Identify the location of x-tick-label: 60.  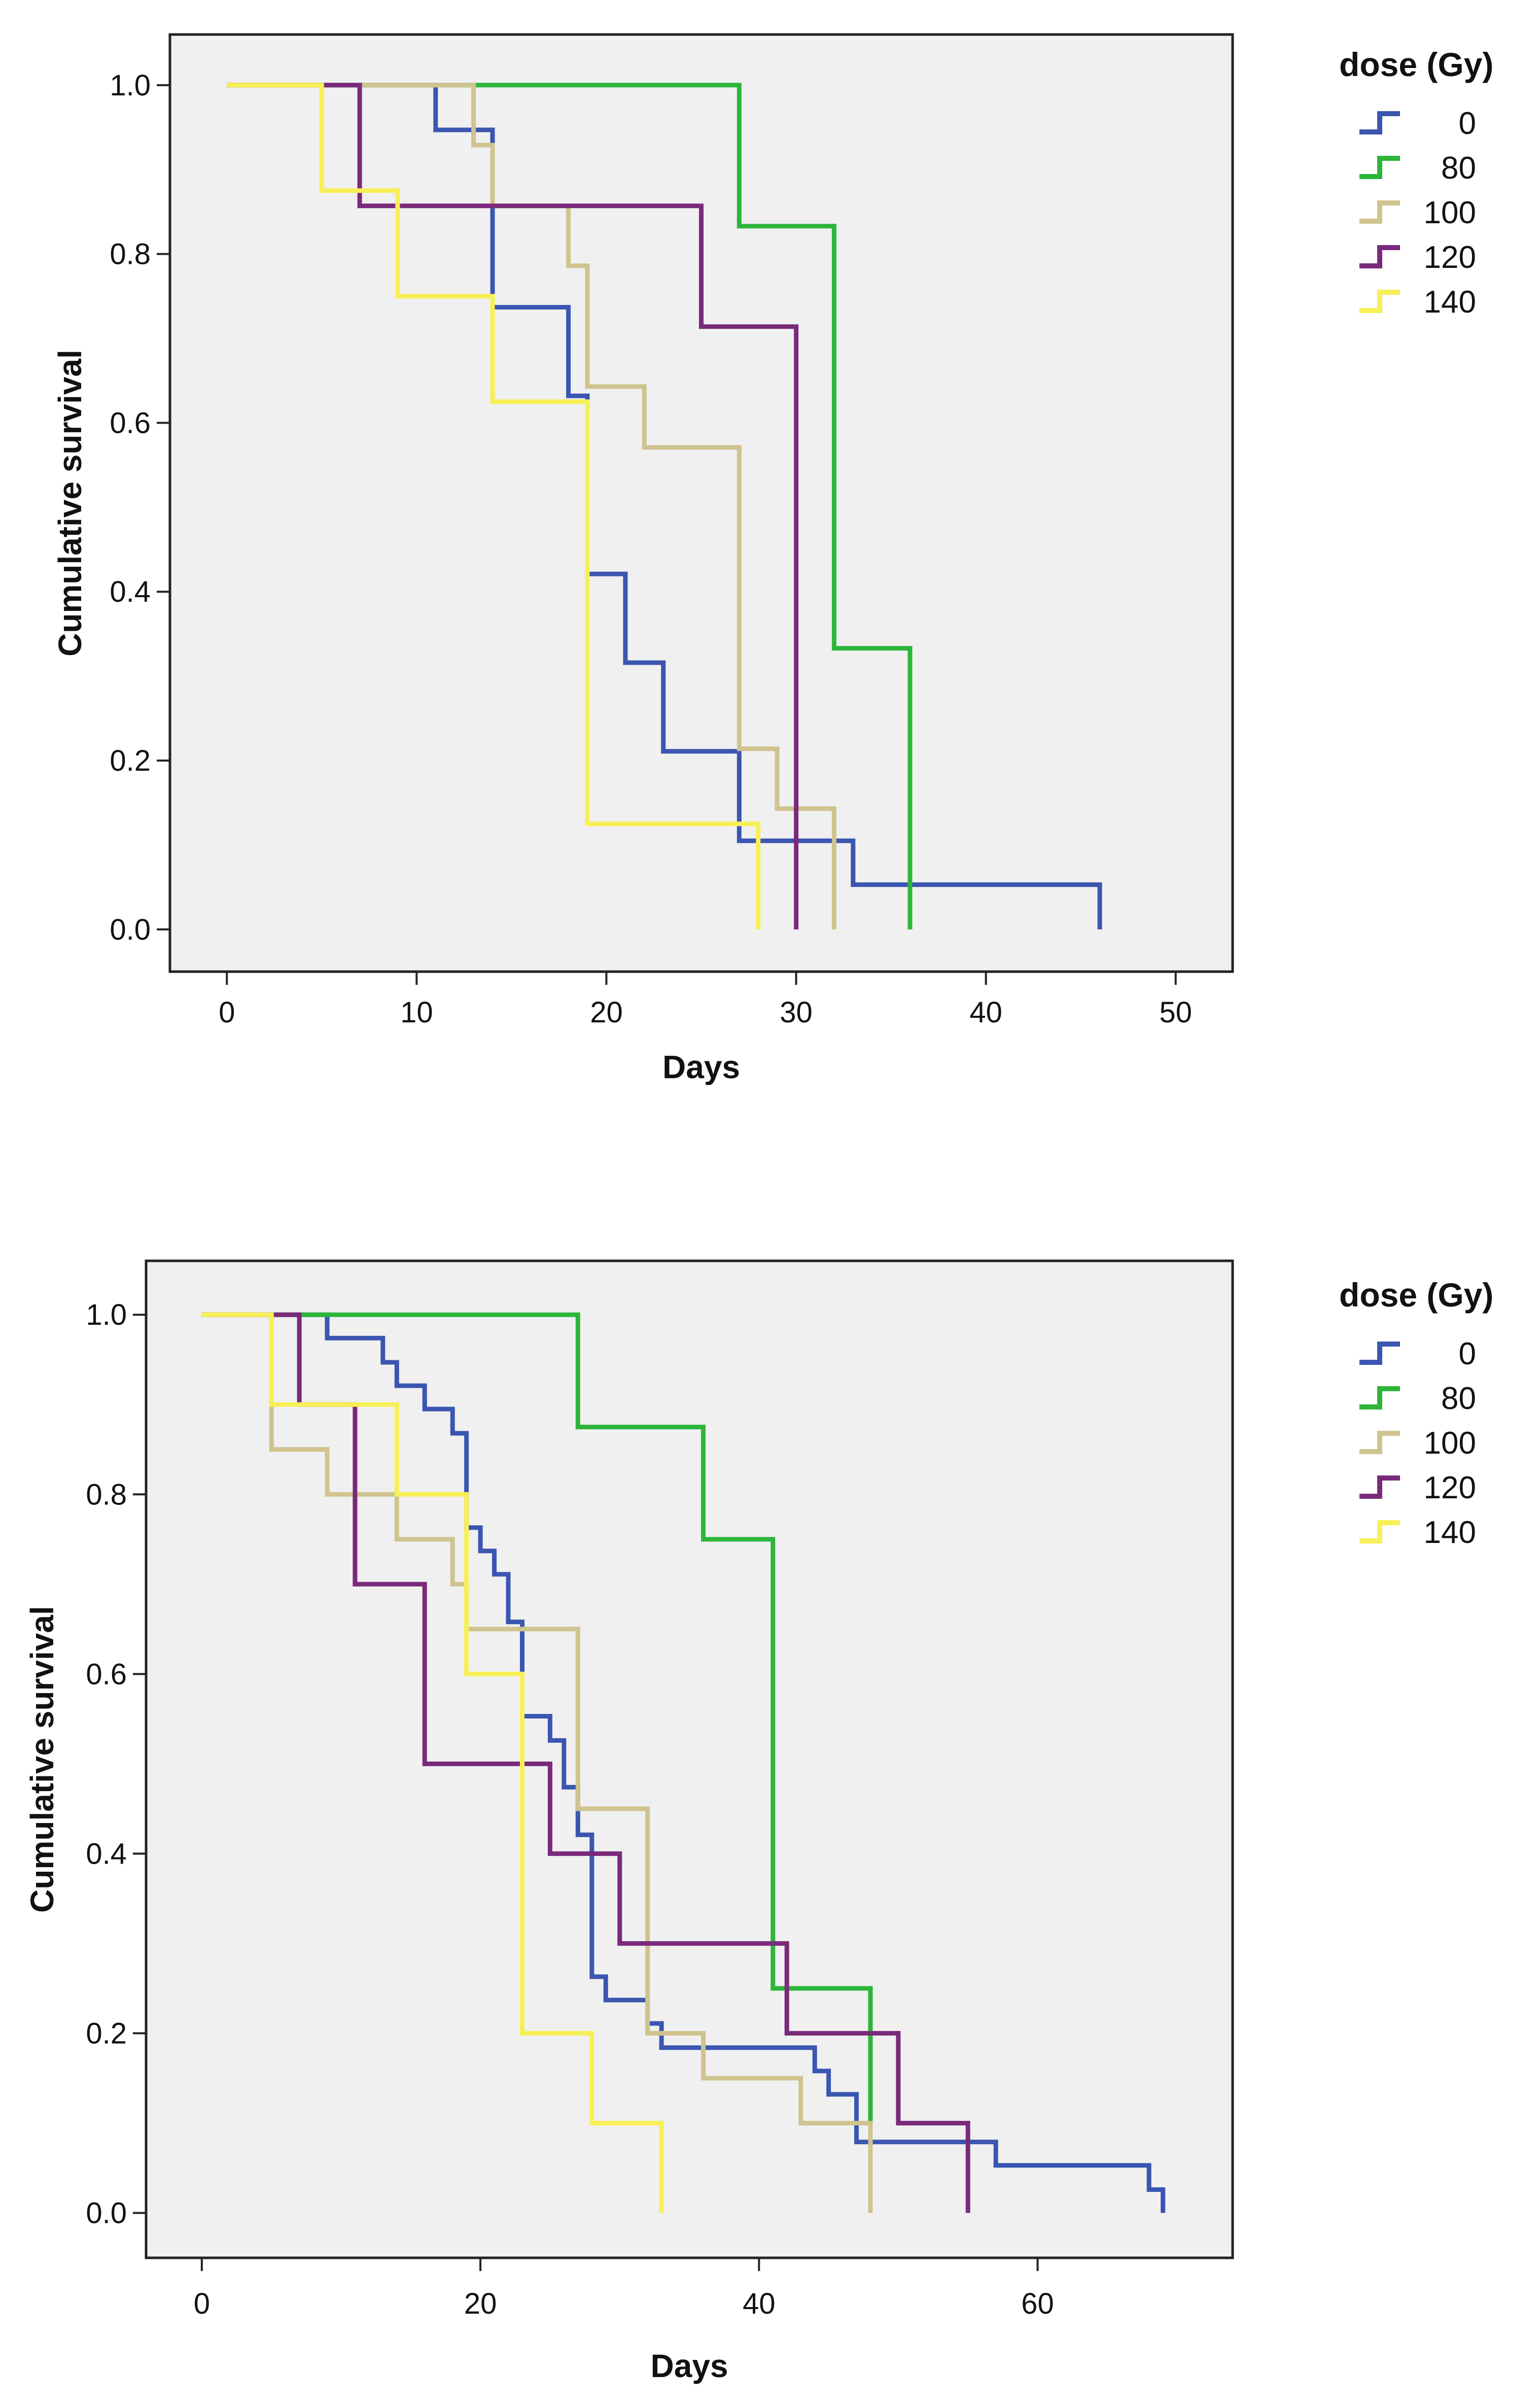
(1037, 2303).